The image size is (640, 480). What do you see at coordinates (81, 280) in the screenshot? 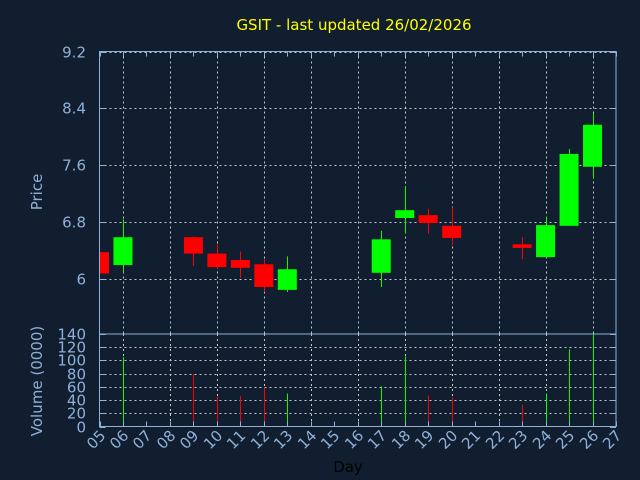
I see `price-tick-label: 6` at bounding box center [81, 280].